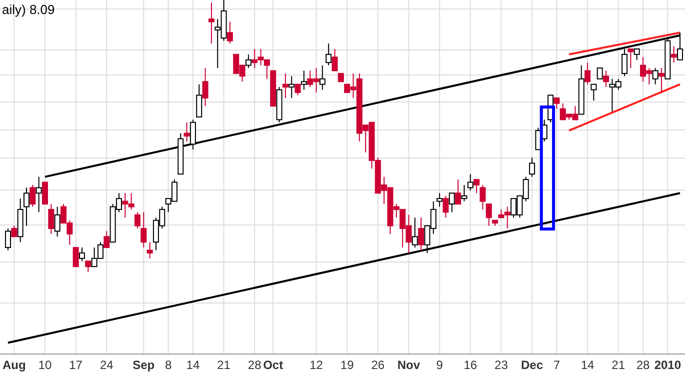 The image size is (685, 375). I want to click on x-tick-label: 26, so click(378, 365).